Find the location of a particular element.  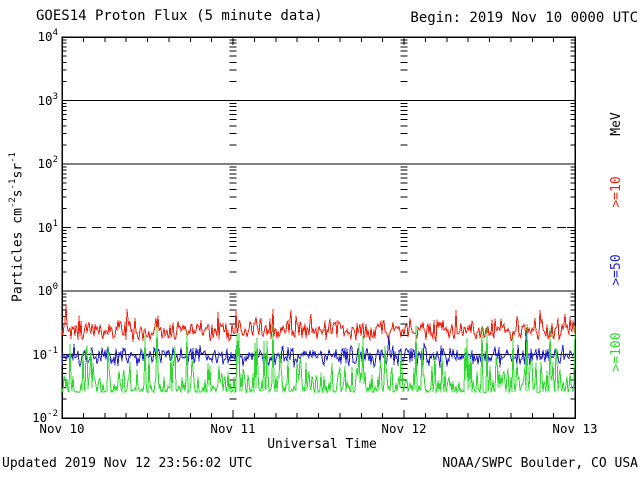

y-tick-label: 10⁻² is located at coordinates (45, 417).